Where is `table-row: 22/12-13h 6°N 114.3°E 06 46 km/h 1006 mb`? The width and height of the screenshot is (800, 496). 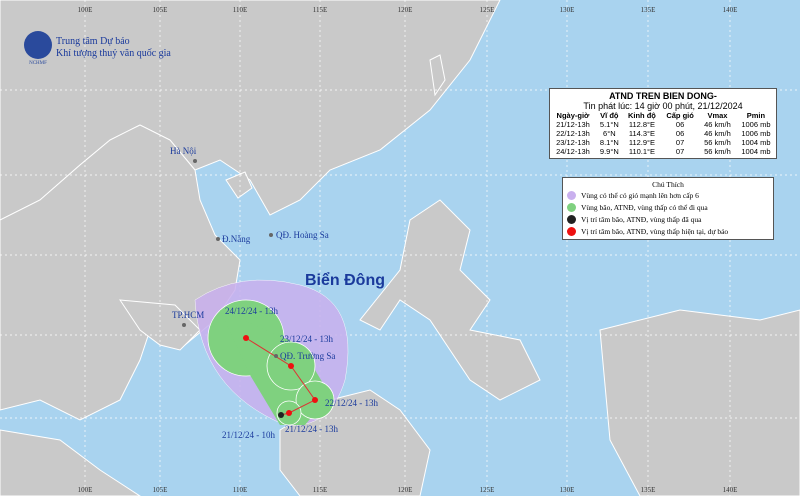 table-row: 22/12-13h 6°N 114.3°E 06 46 km/h 1006 mb is located at coordinates (663, 133).